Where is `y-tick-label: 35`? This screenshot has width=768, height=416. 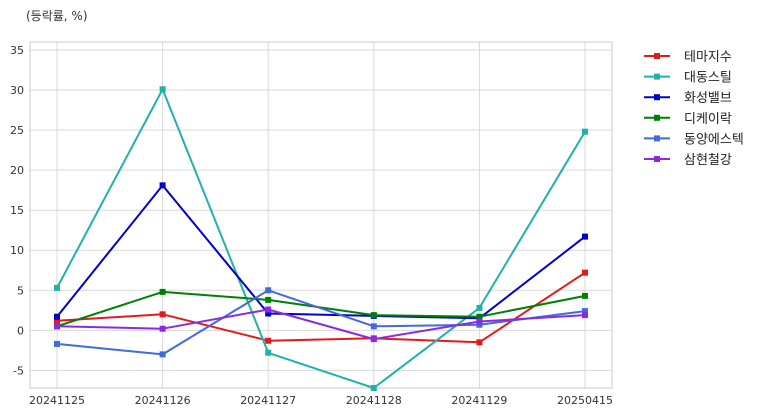 y-tick-label: 35 is located at coordinates (17, 50).